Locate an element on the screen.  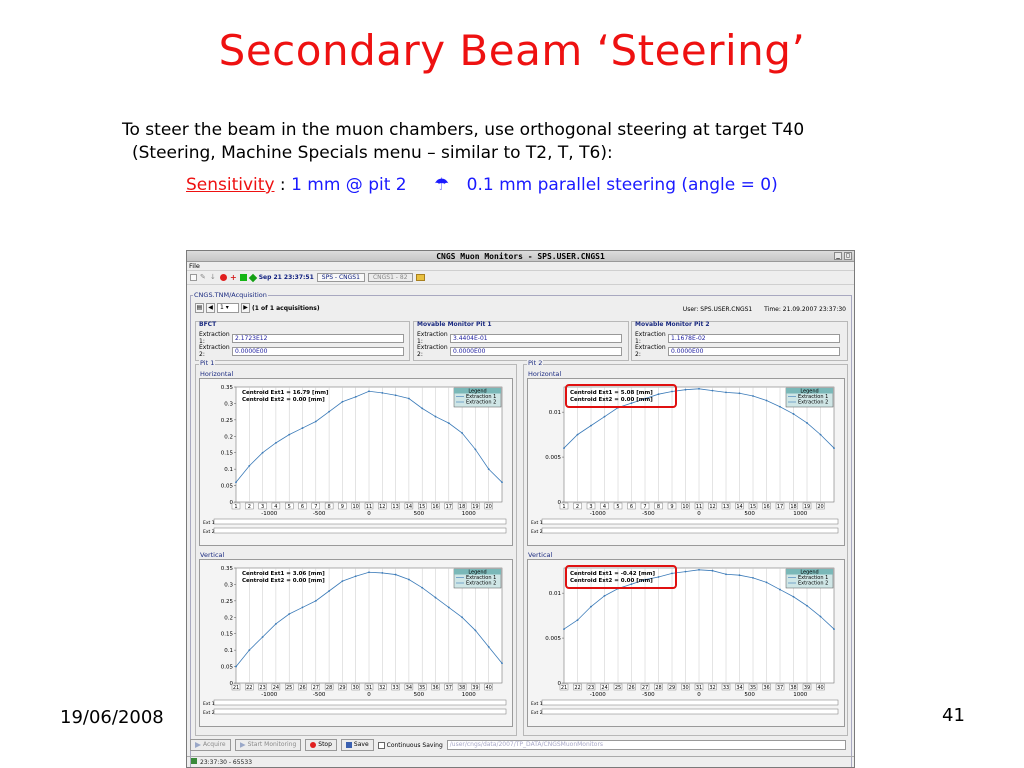
channel-label: 1 is located at coordinates (235, 507).